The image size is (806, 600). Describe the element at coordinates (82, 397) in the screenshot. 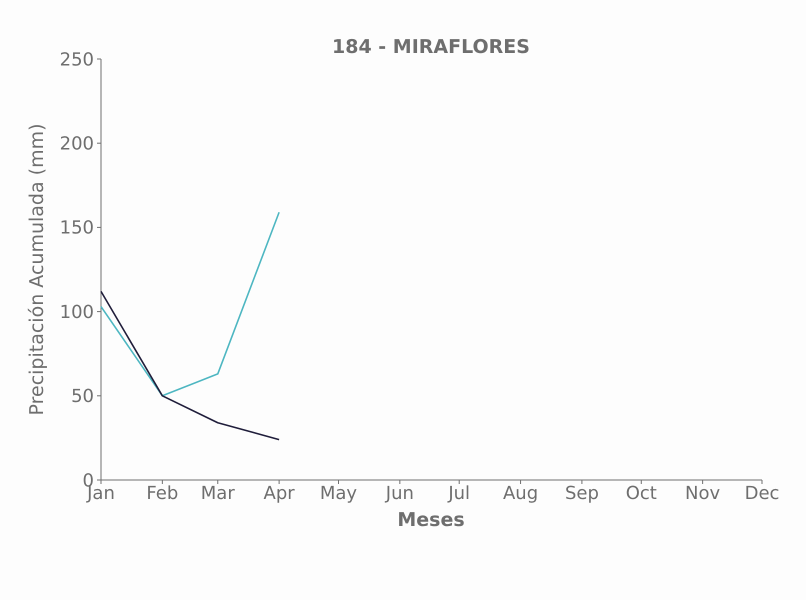

I see `y-tick-label: 50` at that location.